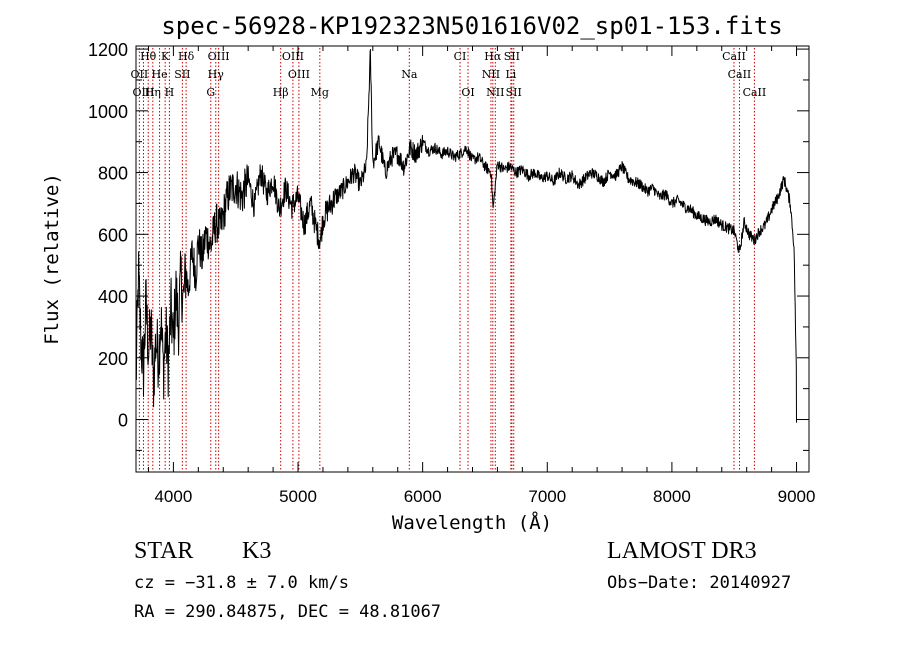 The image size is (900, 649). Describe the element at coordinates (512, 56) in the screenshot. I see `marker-label-7: SII` at that location.